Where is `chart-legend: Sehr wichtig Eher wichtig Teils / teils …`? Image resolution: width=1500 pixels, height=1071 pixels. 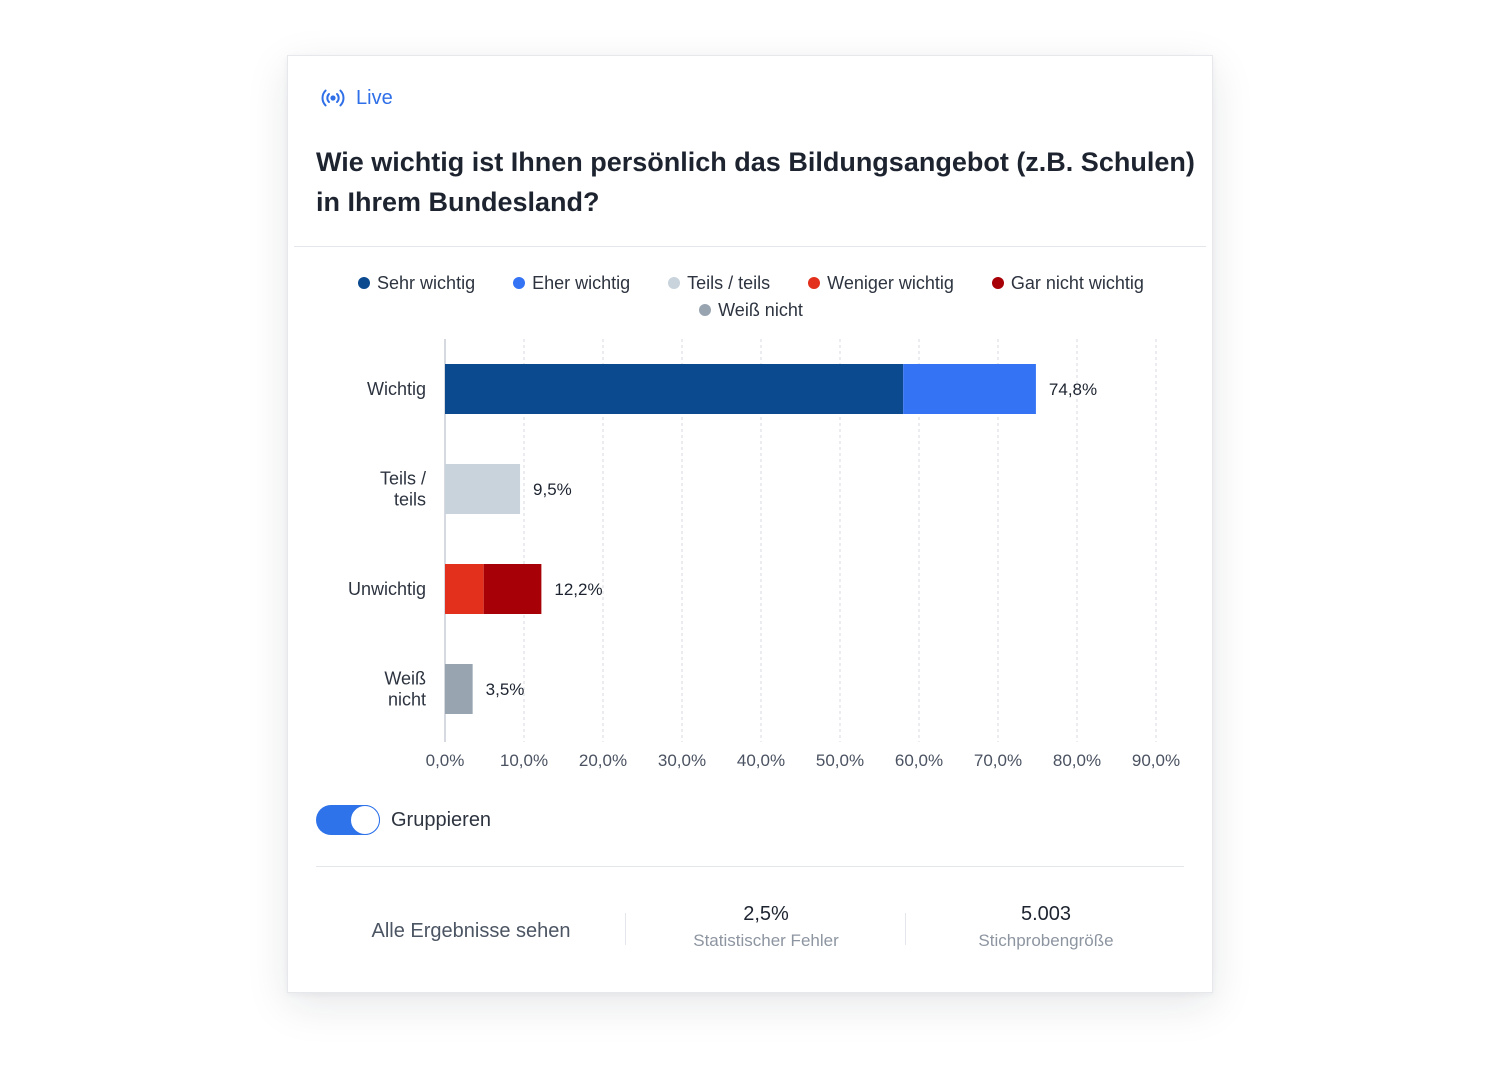 chart-legend: Sehr wichtig Eher wichtig Teils / teils … is located at coordinates (751, 296).